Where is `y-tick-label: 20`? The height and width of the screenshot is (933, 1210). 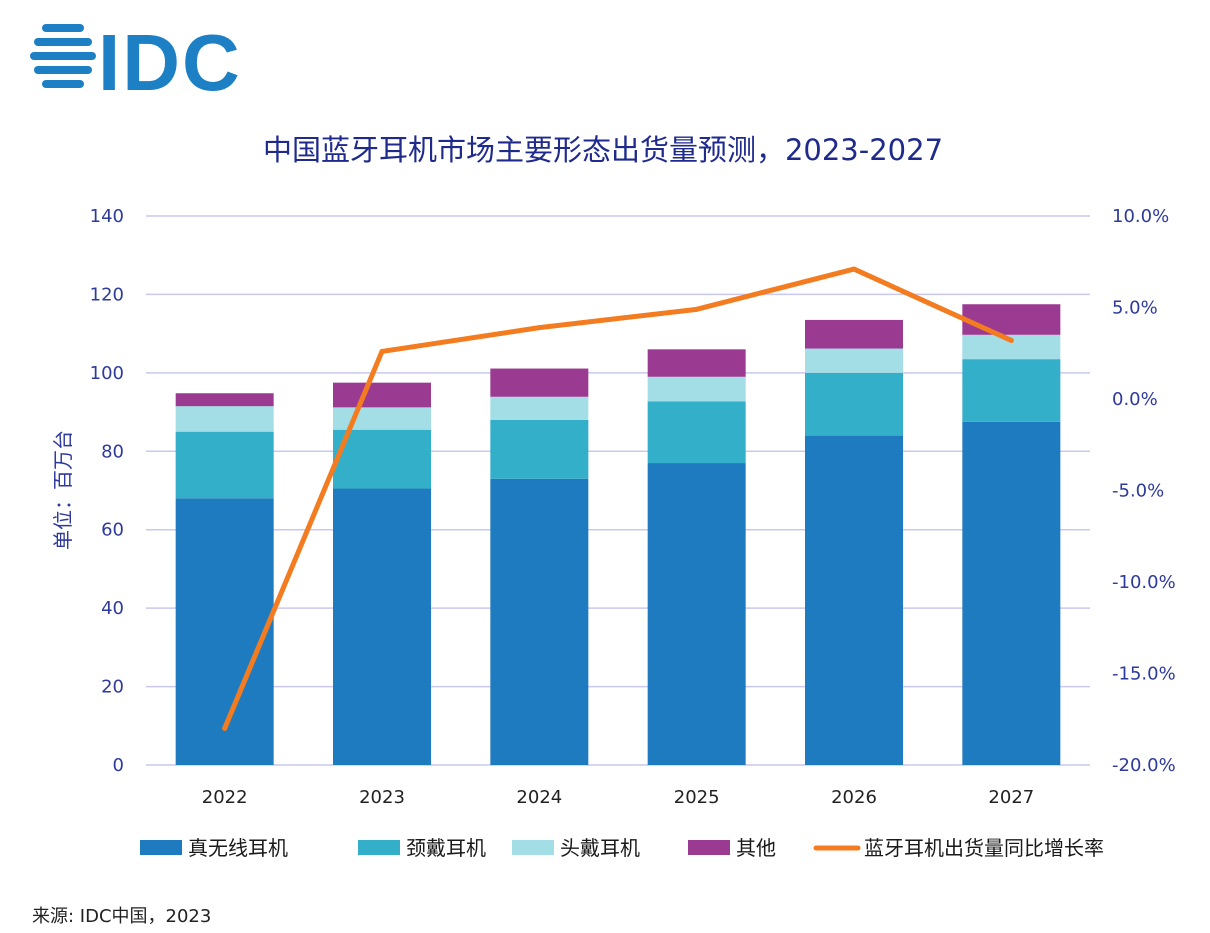 y-tick-label: 20 is located at coordinates (112, 687).